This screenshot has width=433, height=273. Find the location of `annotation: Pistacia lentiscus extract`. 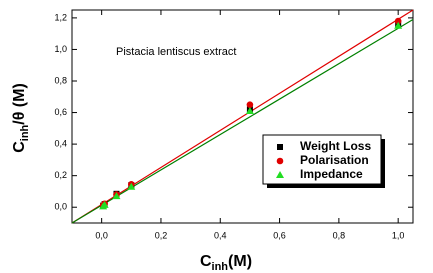

annotation: Pistacia lentiscus extract is located at coordinates (176, 52).